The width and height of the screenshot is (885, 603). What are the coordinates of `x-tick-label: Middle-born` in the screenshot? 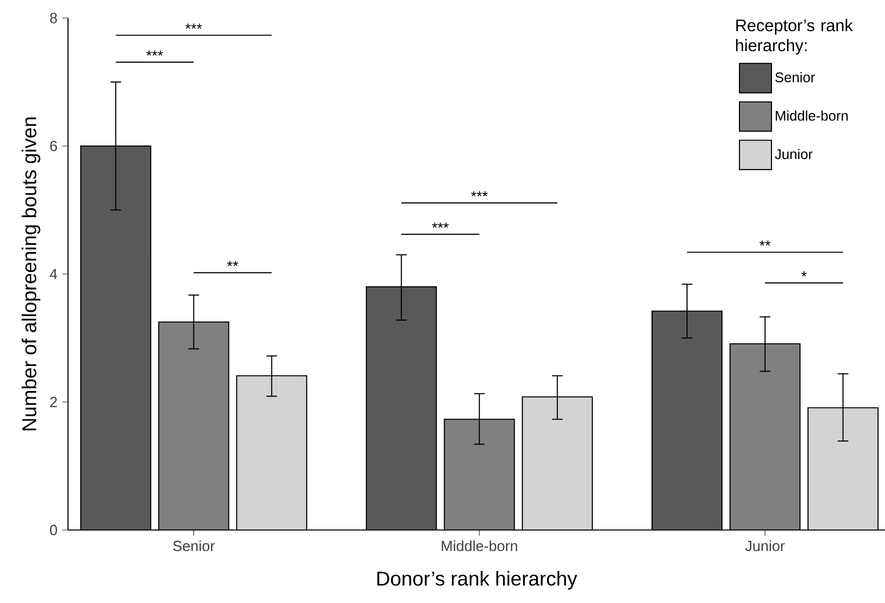 It's located at (480, 546).